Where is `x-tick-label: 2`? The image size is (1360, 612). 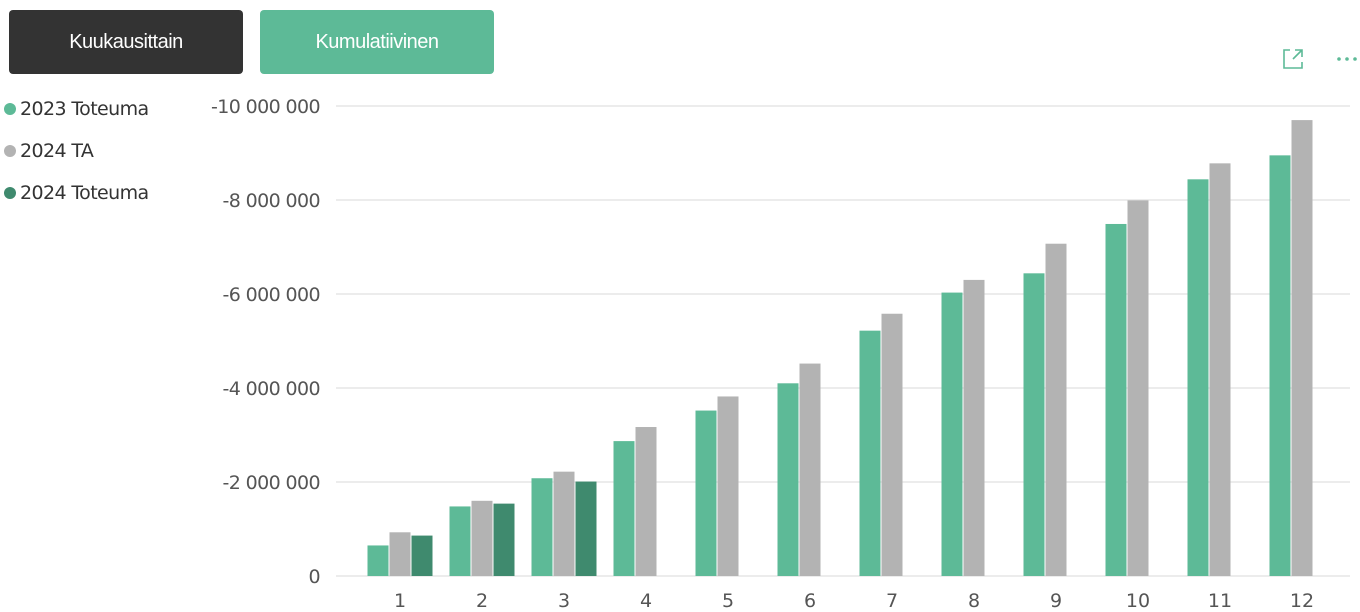
x-tick-label: 2 is located at coordinates (482, 601).